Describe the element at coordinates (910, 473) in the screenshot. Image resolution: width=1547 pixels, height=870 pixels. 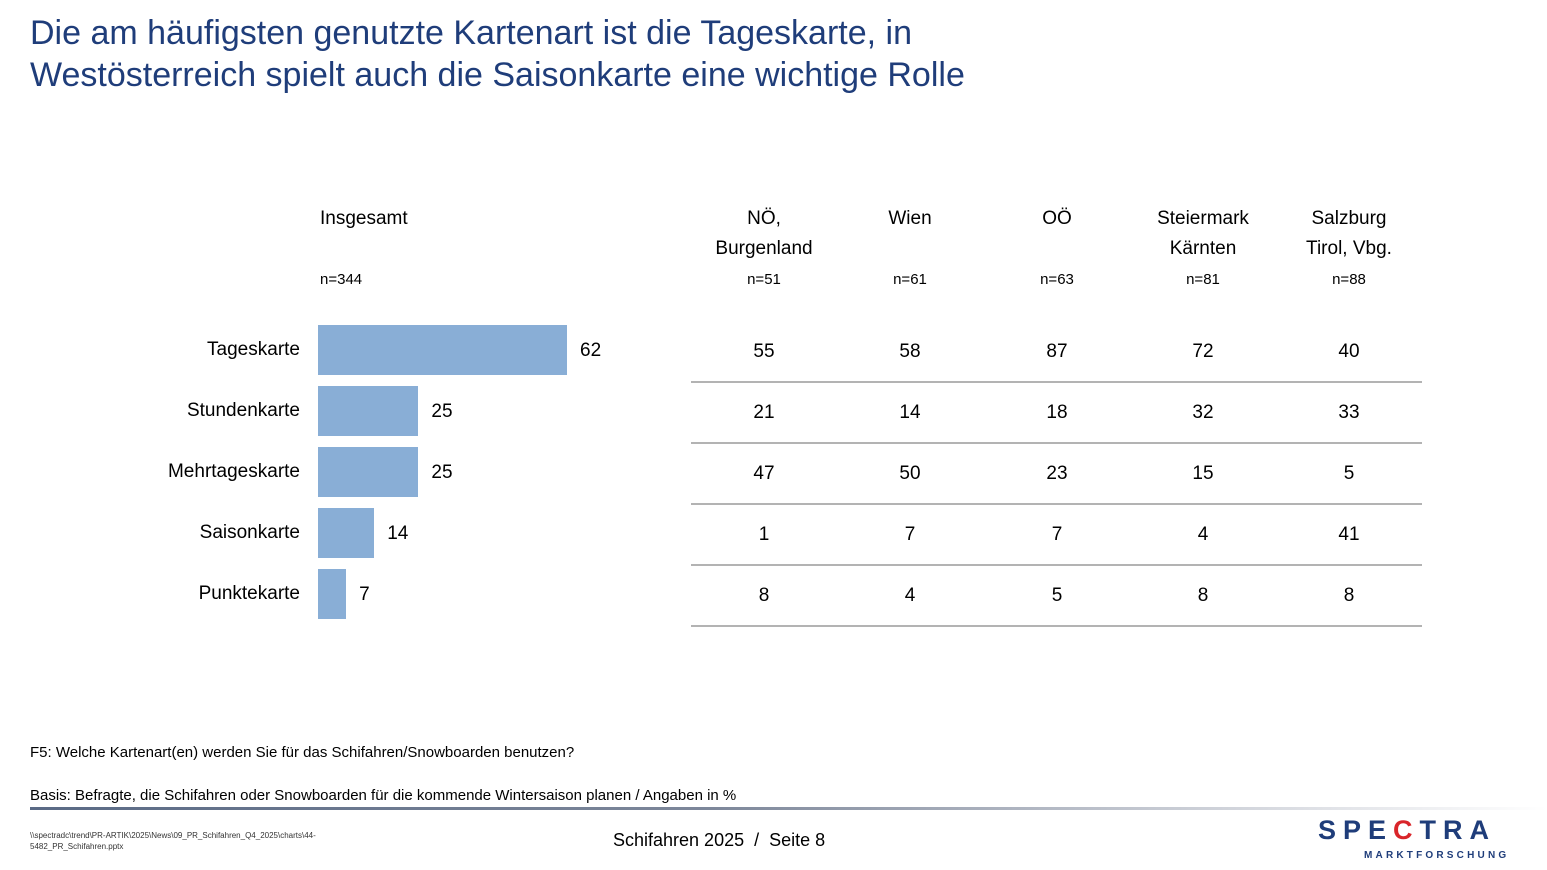
I see `table-cell: 50` at that location.